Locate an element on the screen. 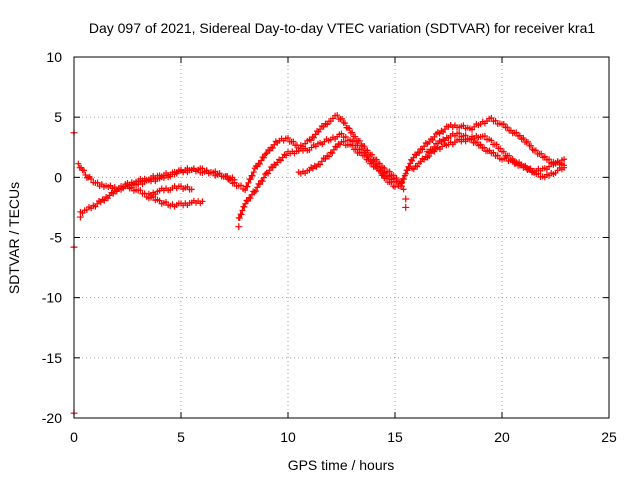  x-tick-label: 15 is located at coordinates (395, 437).